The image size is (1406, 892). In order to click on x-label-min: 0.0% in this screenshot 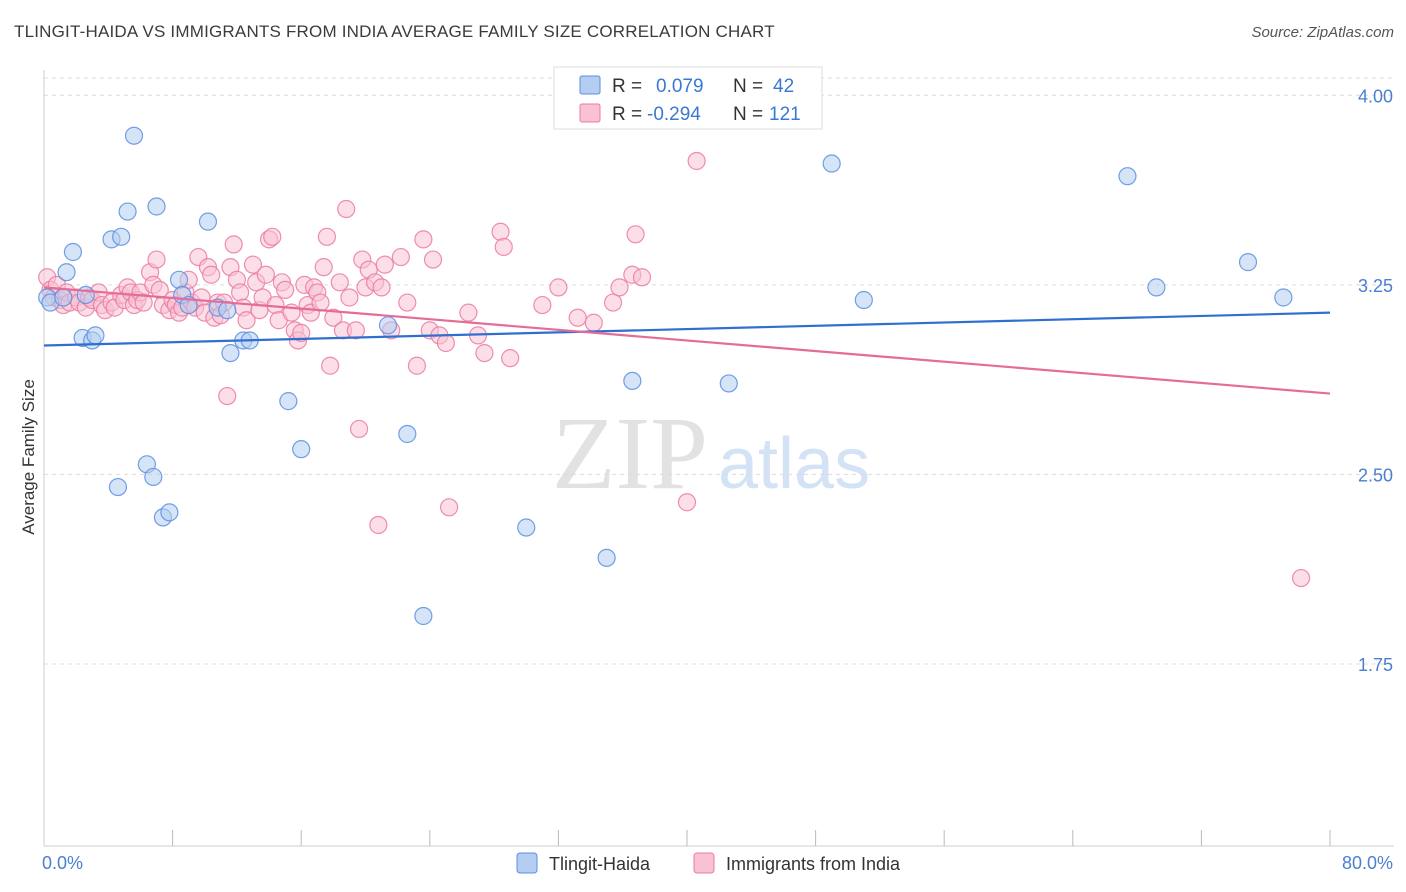, I will do `click(62, 863)`.